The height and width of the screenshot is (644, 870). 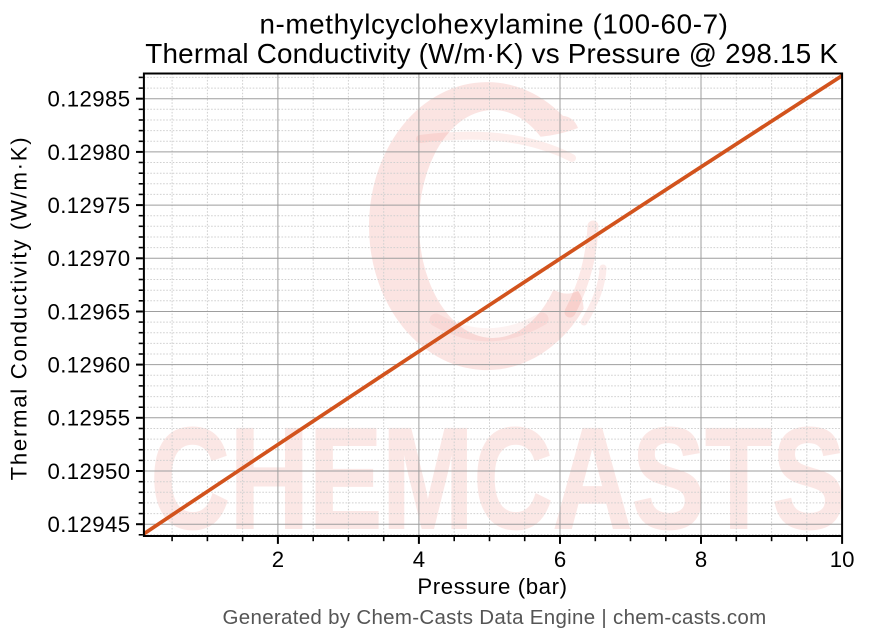 What do you see at coordinates (88, 152) in the screenshot?
I see `svg-text: 0.12980` at bounding box center [88, 152].